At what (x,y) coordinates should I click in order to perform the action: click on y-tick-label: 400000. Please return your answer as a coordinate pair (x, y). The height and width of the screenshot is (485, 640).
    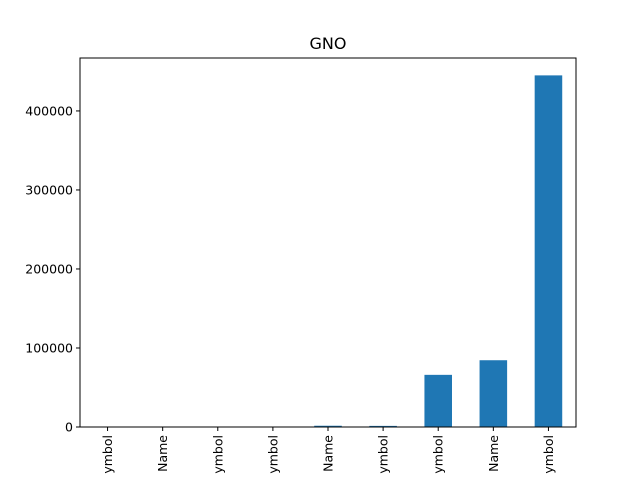
    Looking at the image, I should click on (49, 110).